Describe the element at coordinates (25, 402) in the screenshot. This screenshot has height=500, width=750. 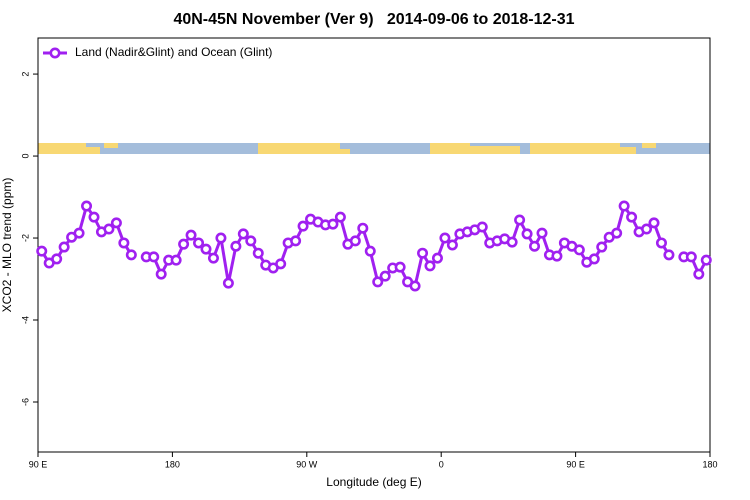
I see `y-tick-label: -6` at that location.